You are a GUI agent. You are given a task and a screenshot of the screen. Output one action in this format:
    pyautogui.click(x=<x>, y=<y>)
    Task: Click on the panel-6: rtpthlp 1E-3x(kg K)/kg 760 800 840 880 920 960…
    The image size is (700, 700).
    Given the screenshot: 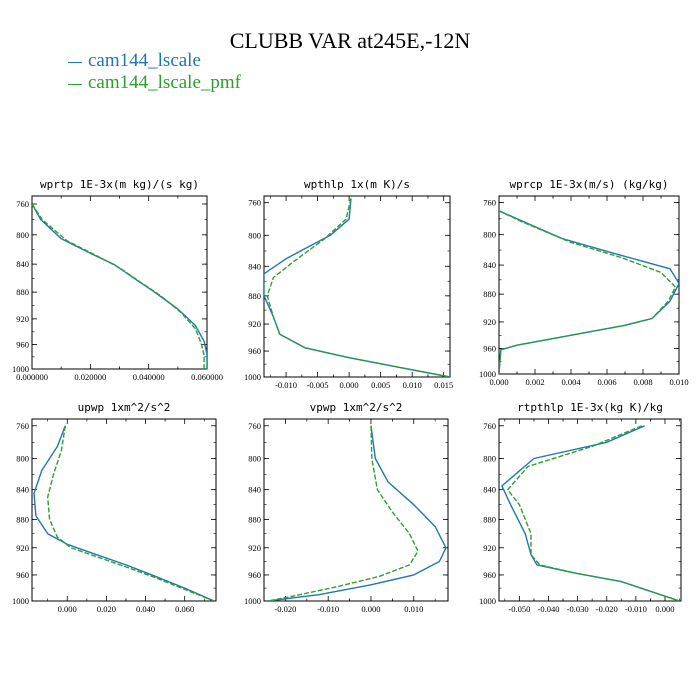 What is the action you would take?
    pyautogui.click(x=580, y=507)
    